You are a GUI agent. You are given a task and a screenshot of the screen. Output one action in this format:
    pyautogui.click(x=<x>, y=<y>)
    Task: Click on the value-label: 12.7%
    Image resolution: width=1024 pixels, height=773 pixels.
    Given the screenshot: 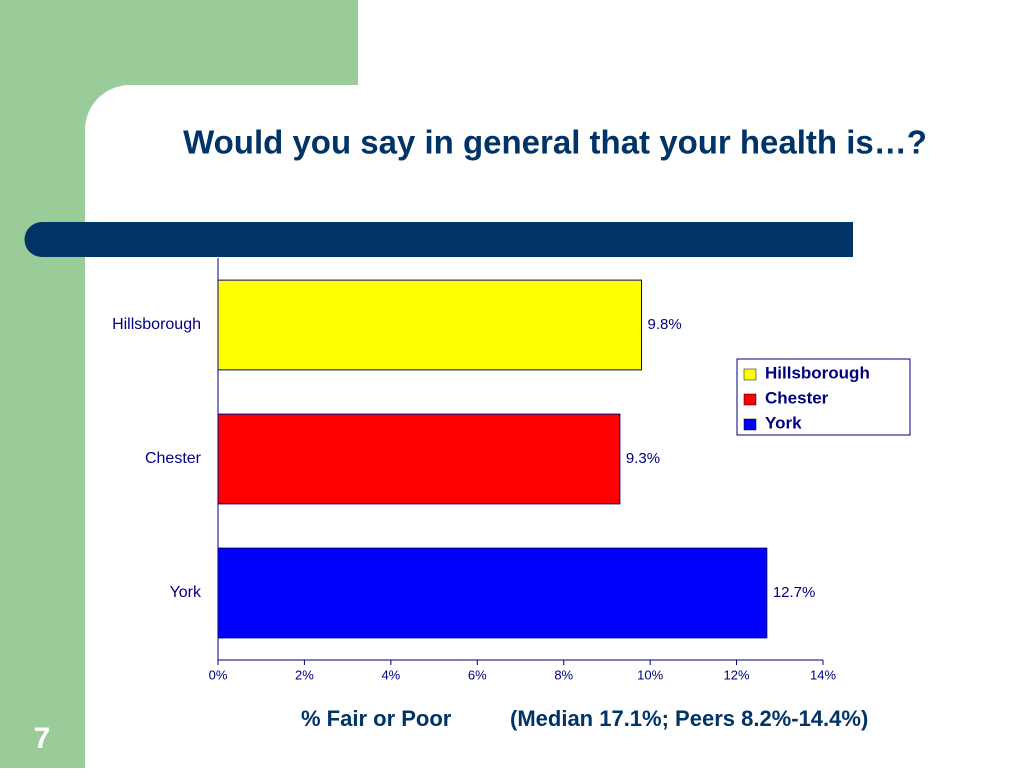 What is the action you would take?
    pyautogui.click(x=794, y=592)
    